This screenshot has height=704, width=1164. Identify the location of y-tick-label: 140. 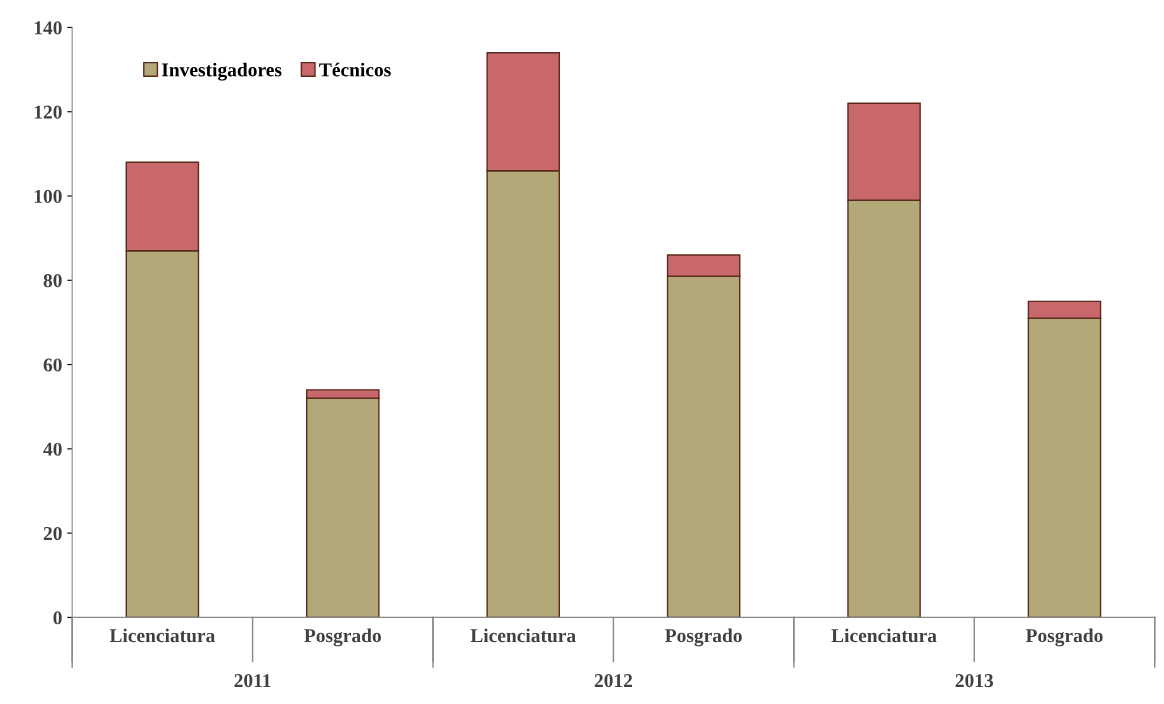
(48, 28).